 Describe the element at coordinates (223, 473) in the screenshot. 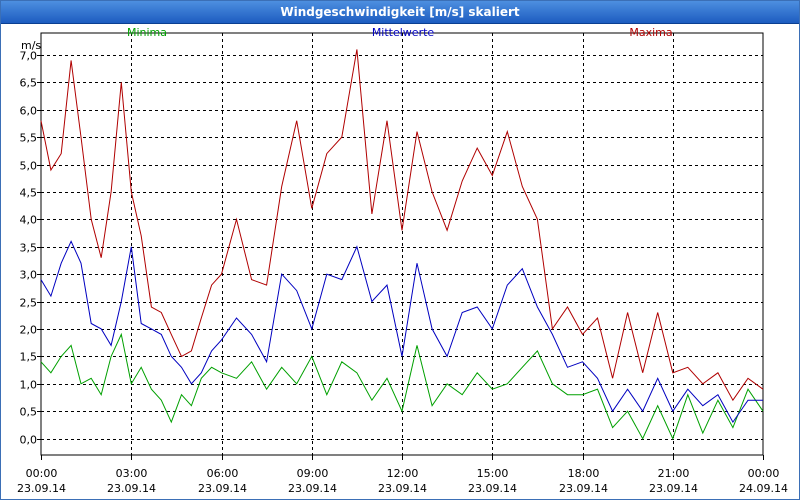

I see `x-tick-time: 06:00` at that location.